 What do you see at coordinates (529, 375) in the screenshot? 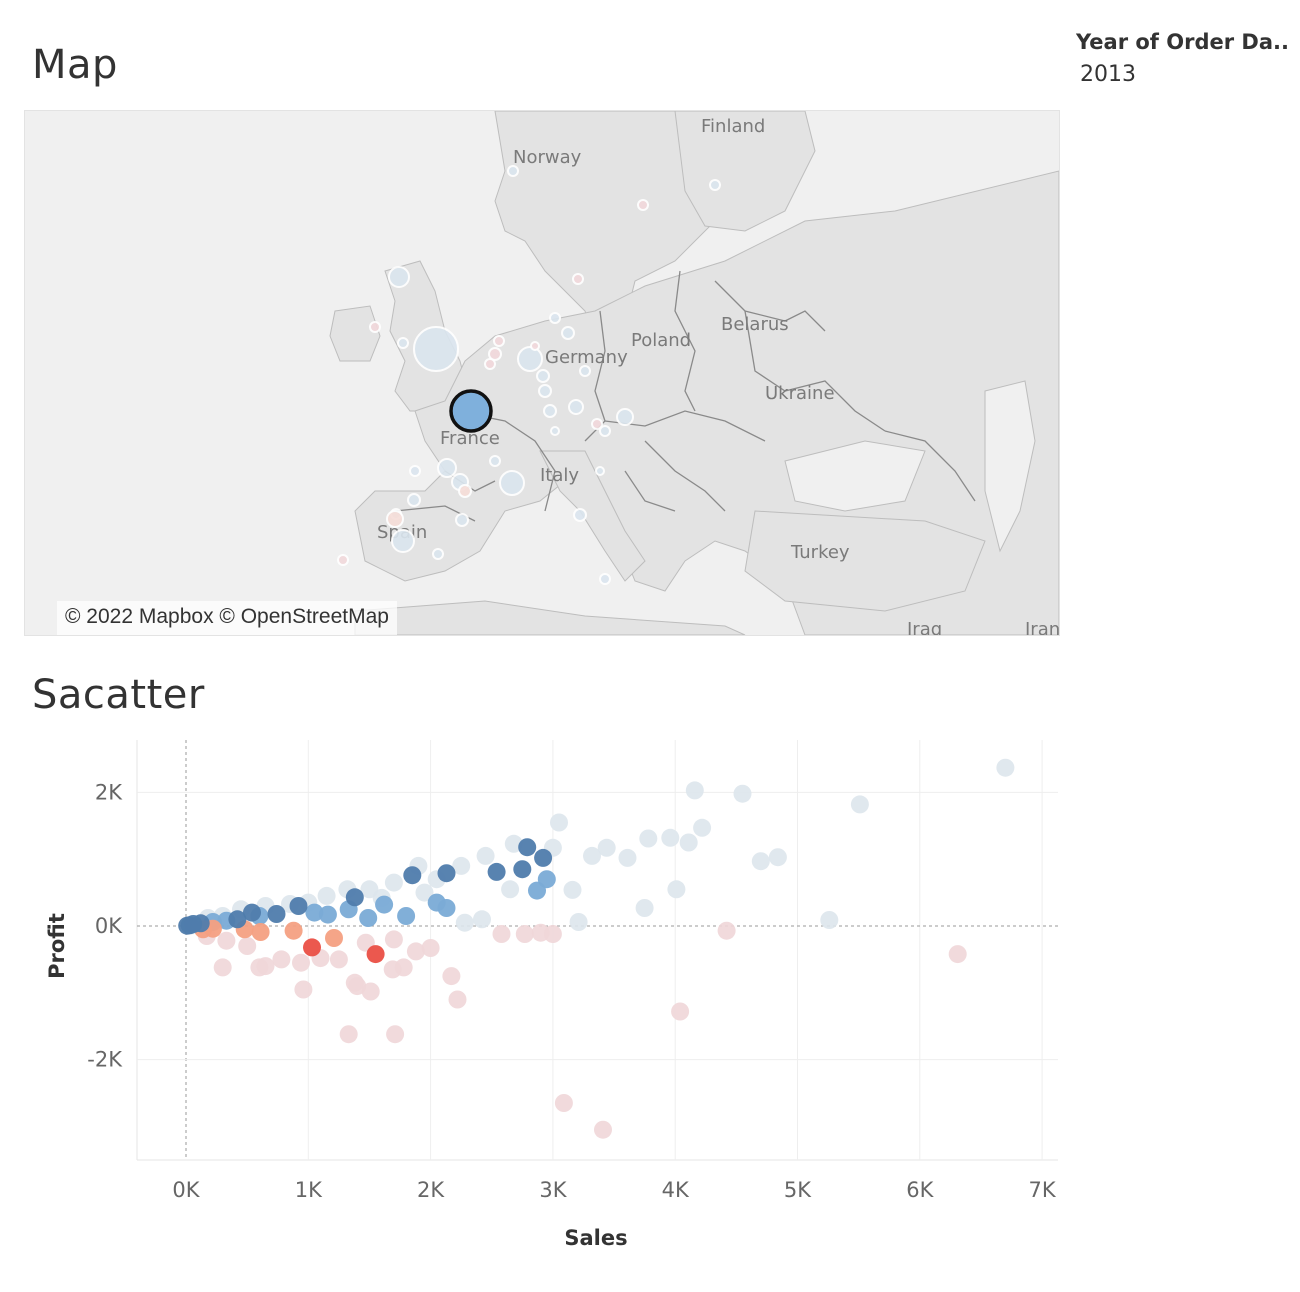
I see `map-bubbles` at bounding box center [529, 375].